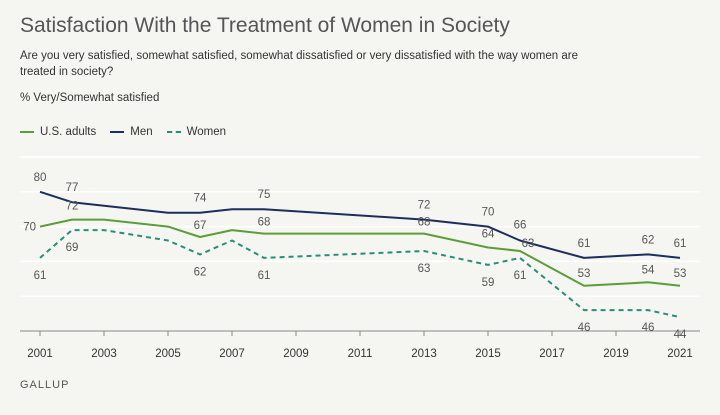 The width and height of the screenshot is (720, 415). What do you see at coordinates (528, 244) in the screenshot?
I see `data-label-us-adults: 63` at bounding box center [528, 244].